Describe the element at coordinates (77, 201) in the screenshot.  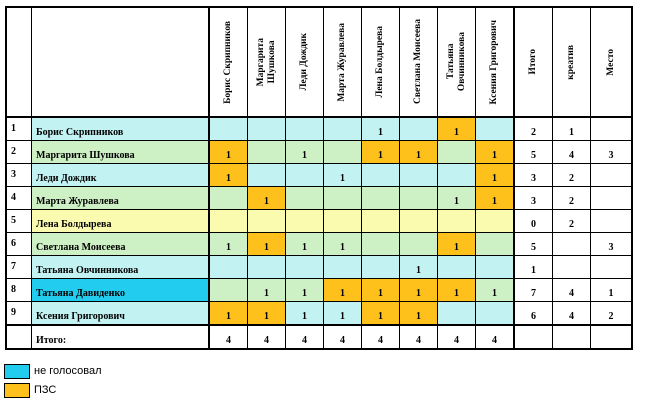
I see `participant-name-text: Марта Журавлева` at that location.